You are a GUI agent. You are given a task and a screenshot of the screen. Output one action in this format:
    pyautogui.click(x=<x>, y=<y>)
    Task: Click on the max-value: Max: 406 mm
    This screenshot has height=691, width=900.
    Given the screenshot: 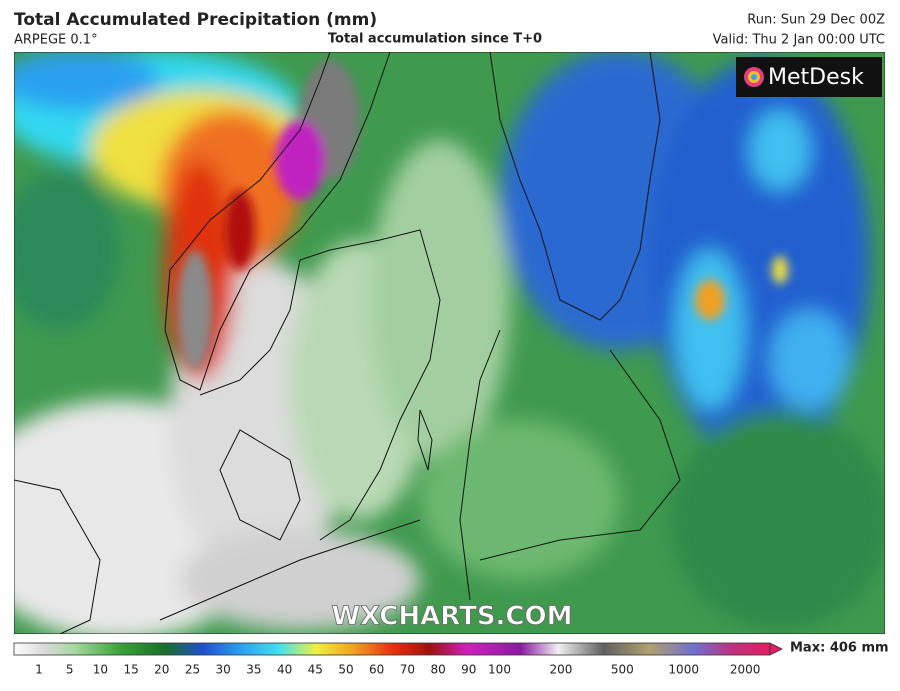 What is the action you would take?
    pyautogui.click(x=839, y=648)
    